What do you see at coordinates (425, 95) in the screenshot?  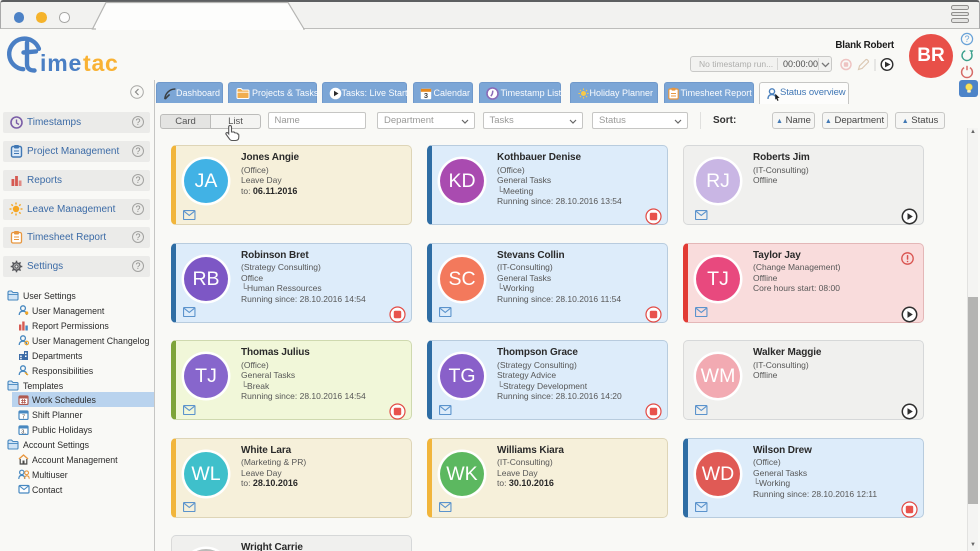 I see `svg-text: 3` at bounding box center [425, 95].